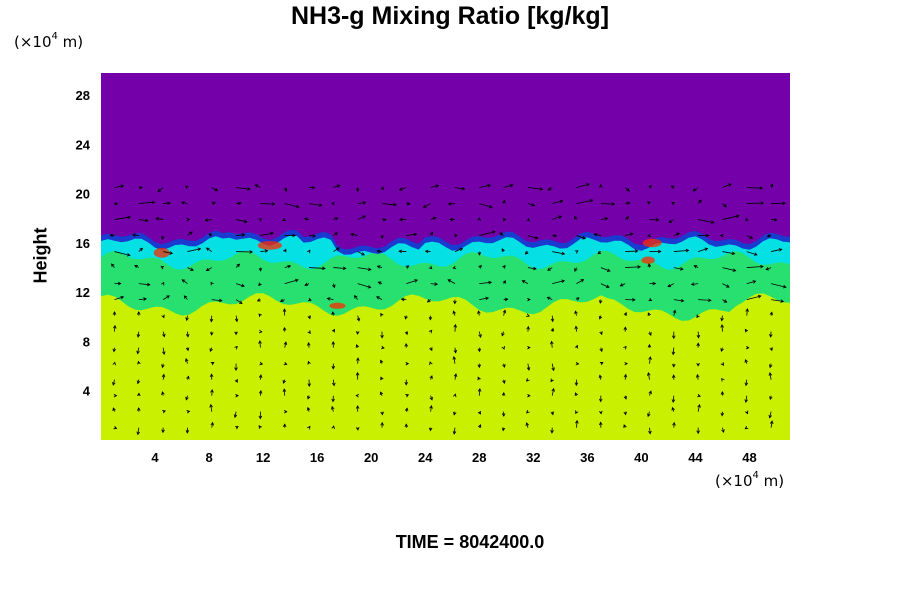 Image resolution: width=900 pixels, height=600 pixels. What do you see at coordinates (83, 95) in the screenshot?
I see `y-tick-label: 28` at bounding box center [83, 95].